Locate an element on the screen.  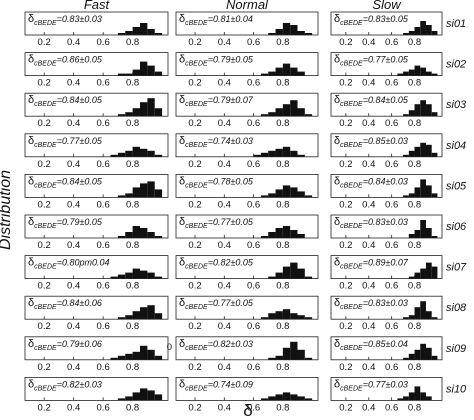
label-value: =0.74±0.03 is located at coordinates (230, 141).